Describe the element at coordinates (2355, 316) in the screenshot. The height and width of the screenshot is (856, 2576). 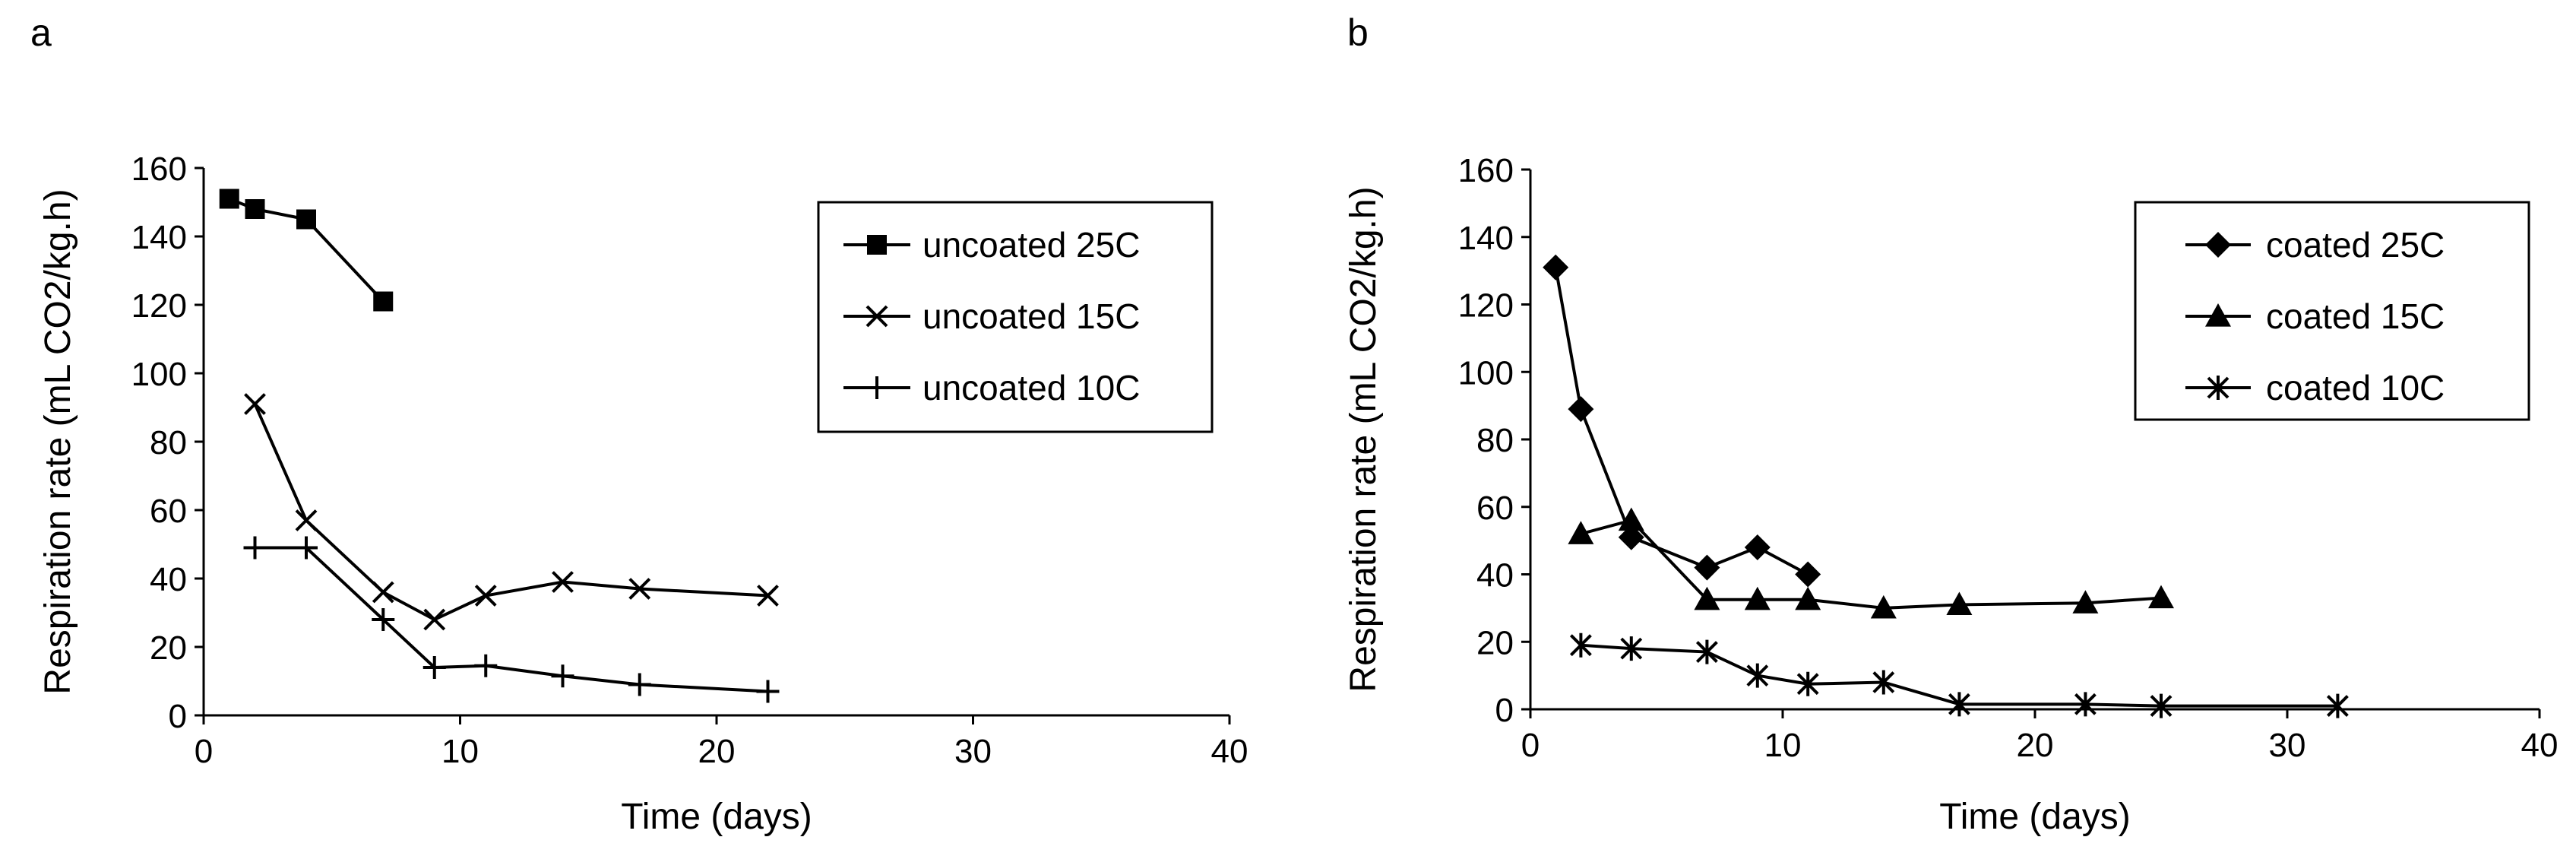
I see `legend-label: coated 15C` at that location.